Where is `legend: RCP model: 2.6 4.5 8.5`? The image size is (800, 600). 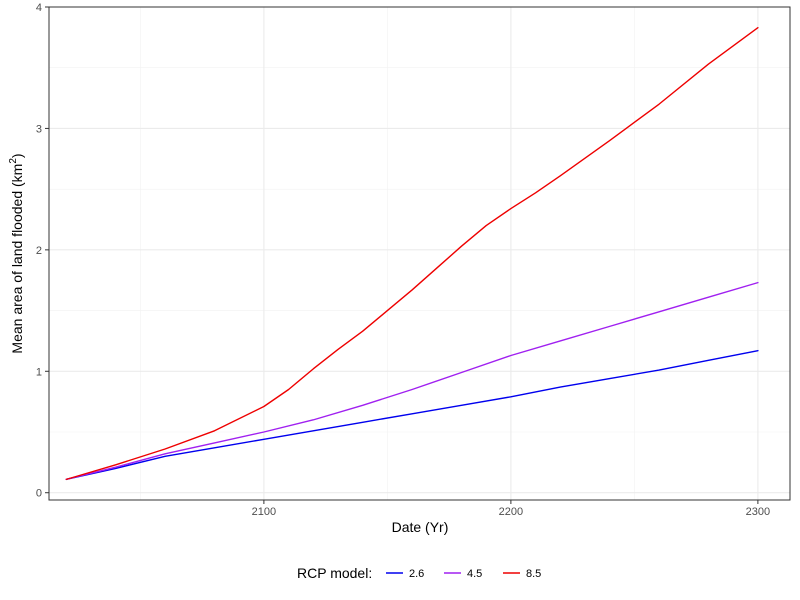
legend: RCP model: 2.6 4.5 8.5 is located at coordinates (419, 573).